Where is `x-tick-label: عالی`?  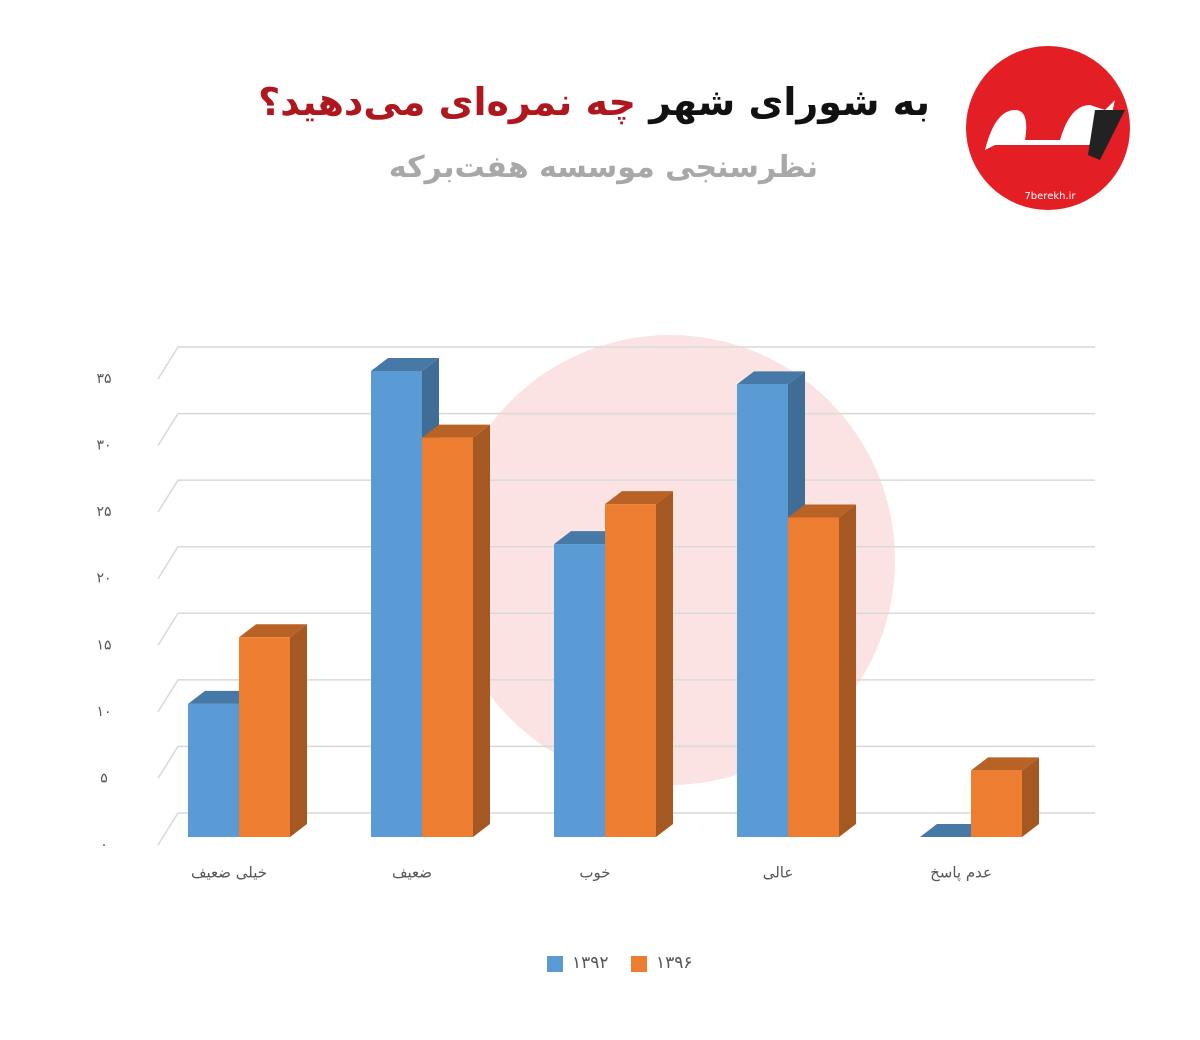
x-tick-label: عالی is located at coordinates (778, 873).